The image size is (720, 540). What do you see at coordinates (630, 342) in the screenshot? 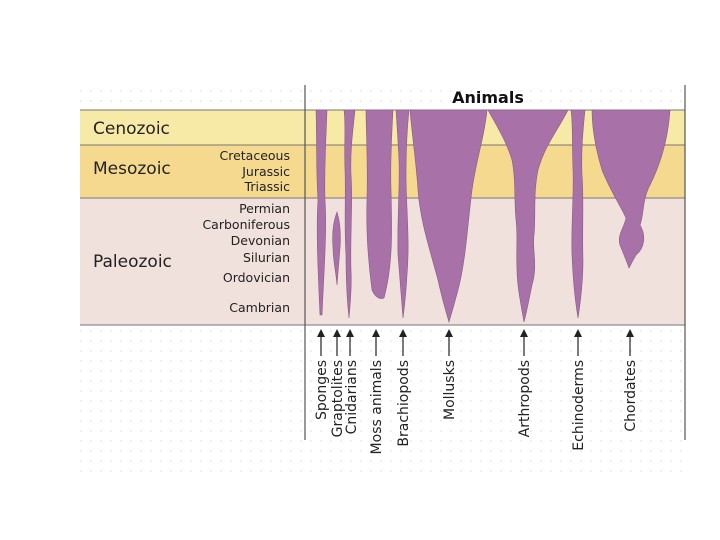
I see `arrow-chordates` at bounding box center [630, 342].